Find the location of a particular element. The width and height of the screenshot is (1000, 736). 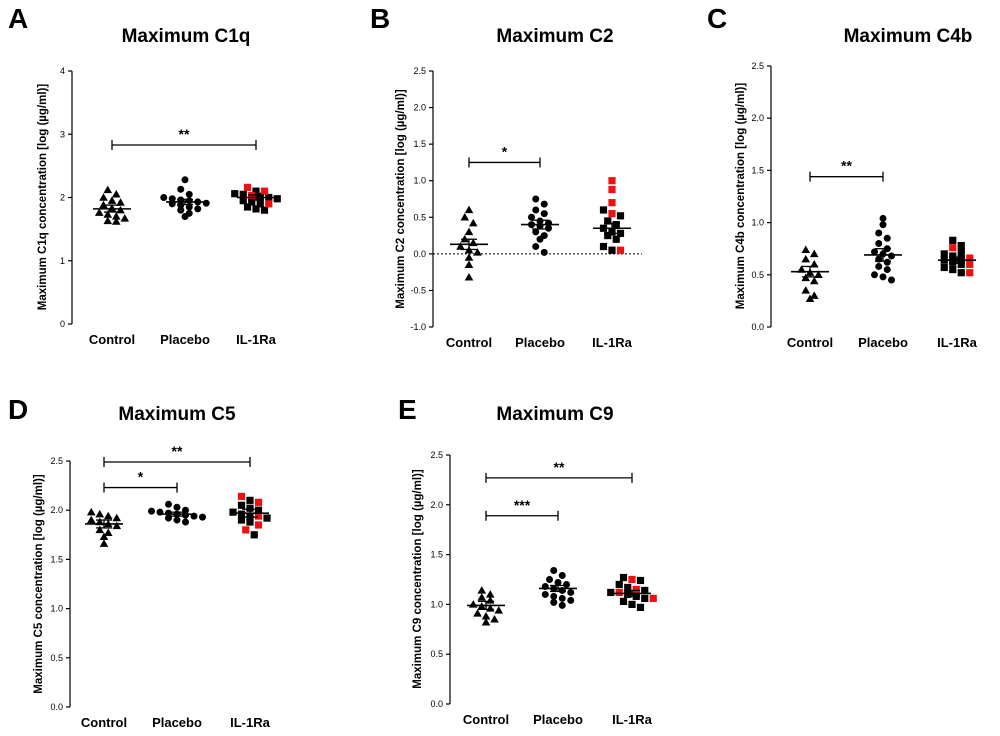

y-tick-label: 1.0 is located at coordinates (757, 223).